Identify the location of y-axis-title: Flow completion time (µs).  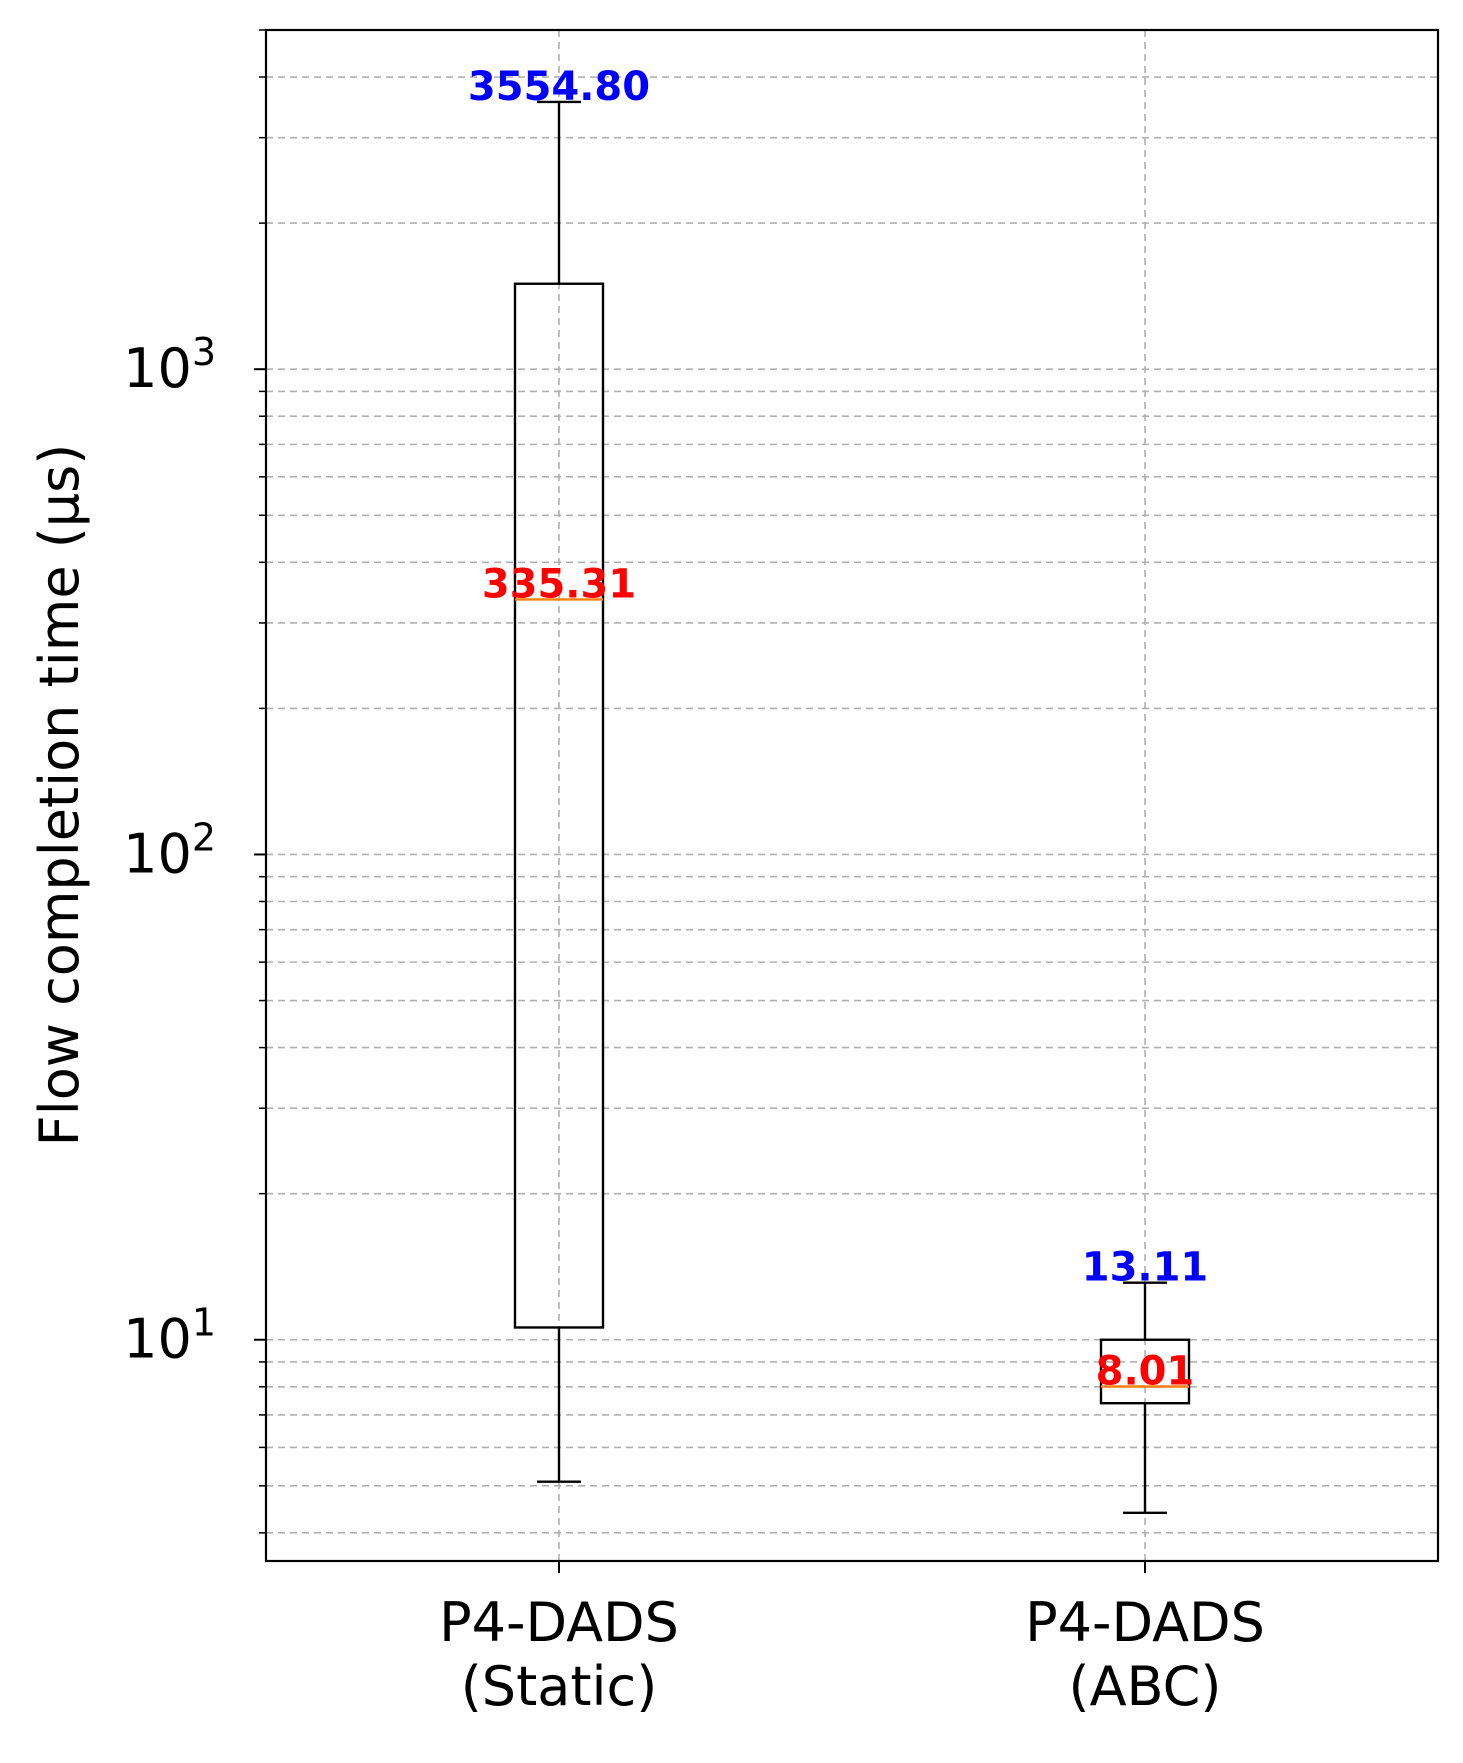
(59, 795).